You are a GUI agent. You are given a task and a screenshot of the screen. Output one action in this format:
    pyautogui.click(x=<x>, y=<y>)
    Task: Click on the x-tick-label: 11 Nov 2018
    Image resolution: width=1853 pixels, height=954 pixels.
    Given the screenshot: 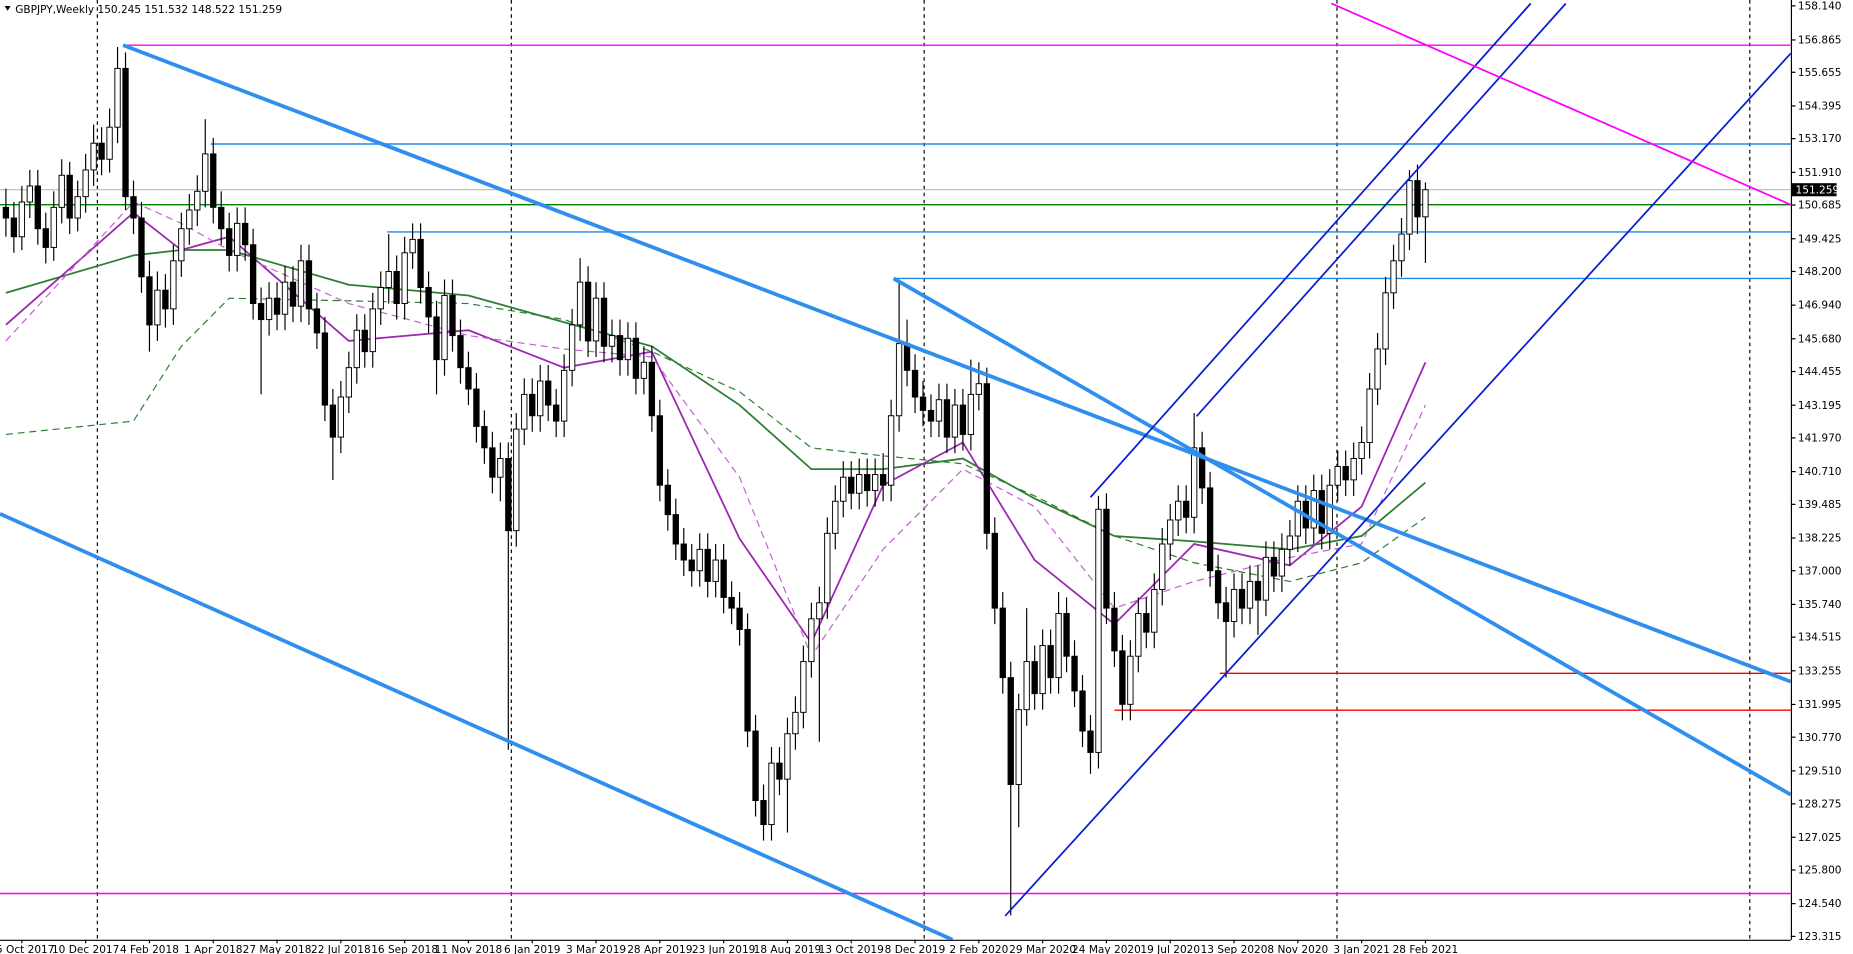 What is the action you would take?
    pyautogui.click(x=469, y=948)
    